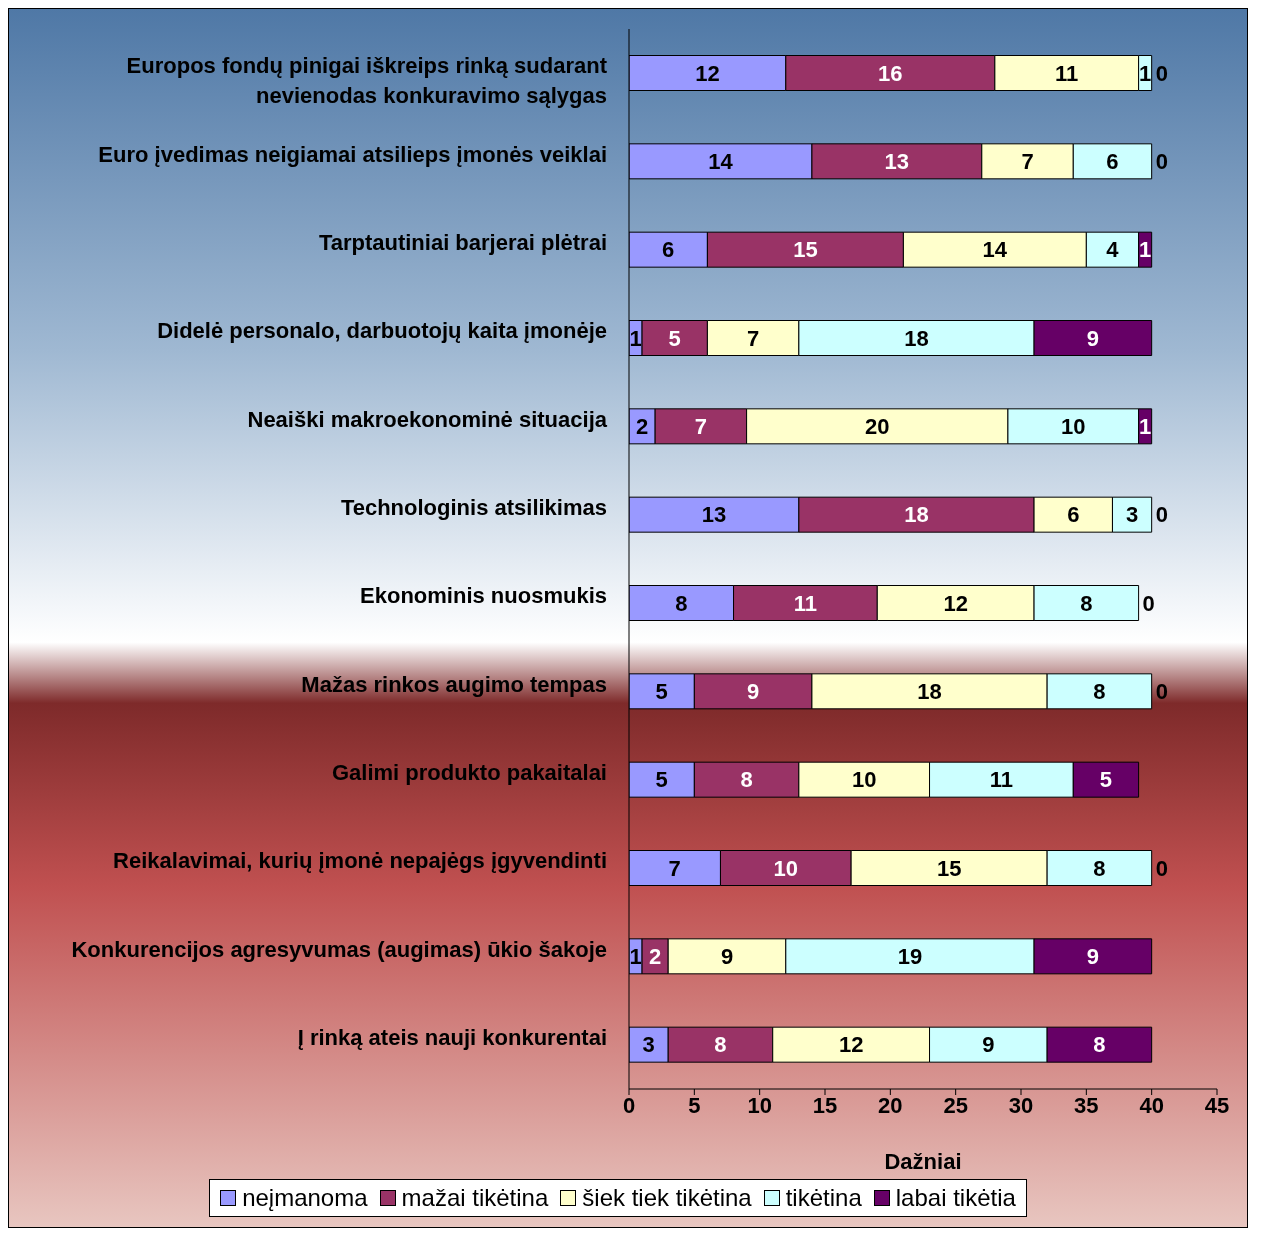  Describe the element at coordinates (955, 1105) in the screenshot. I see `x-tick-label: 25` at that location.